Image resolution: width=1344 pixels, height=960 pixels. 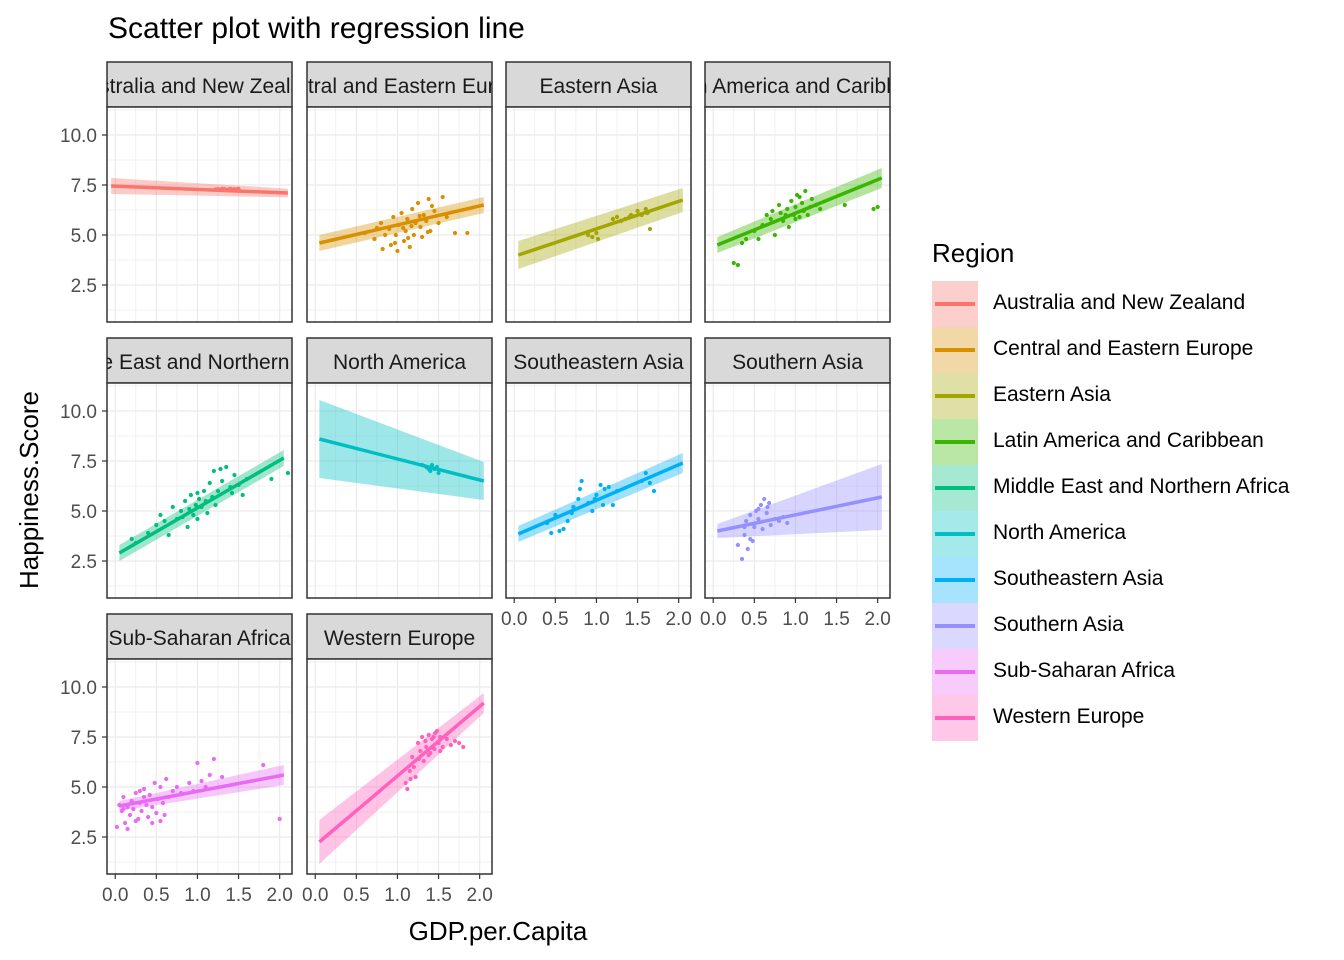 I want to click on legend-label: Western Europe, so click(x=1069, y=716).